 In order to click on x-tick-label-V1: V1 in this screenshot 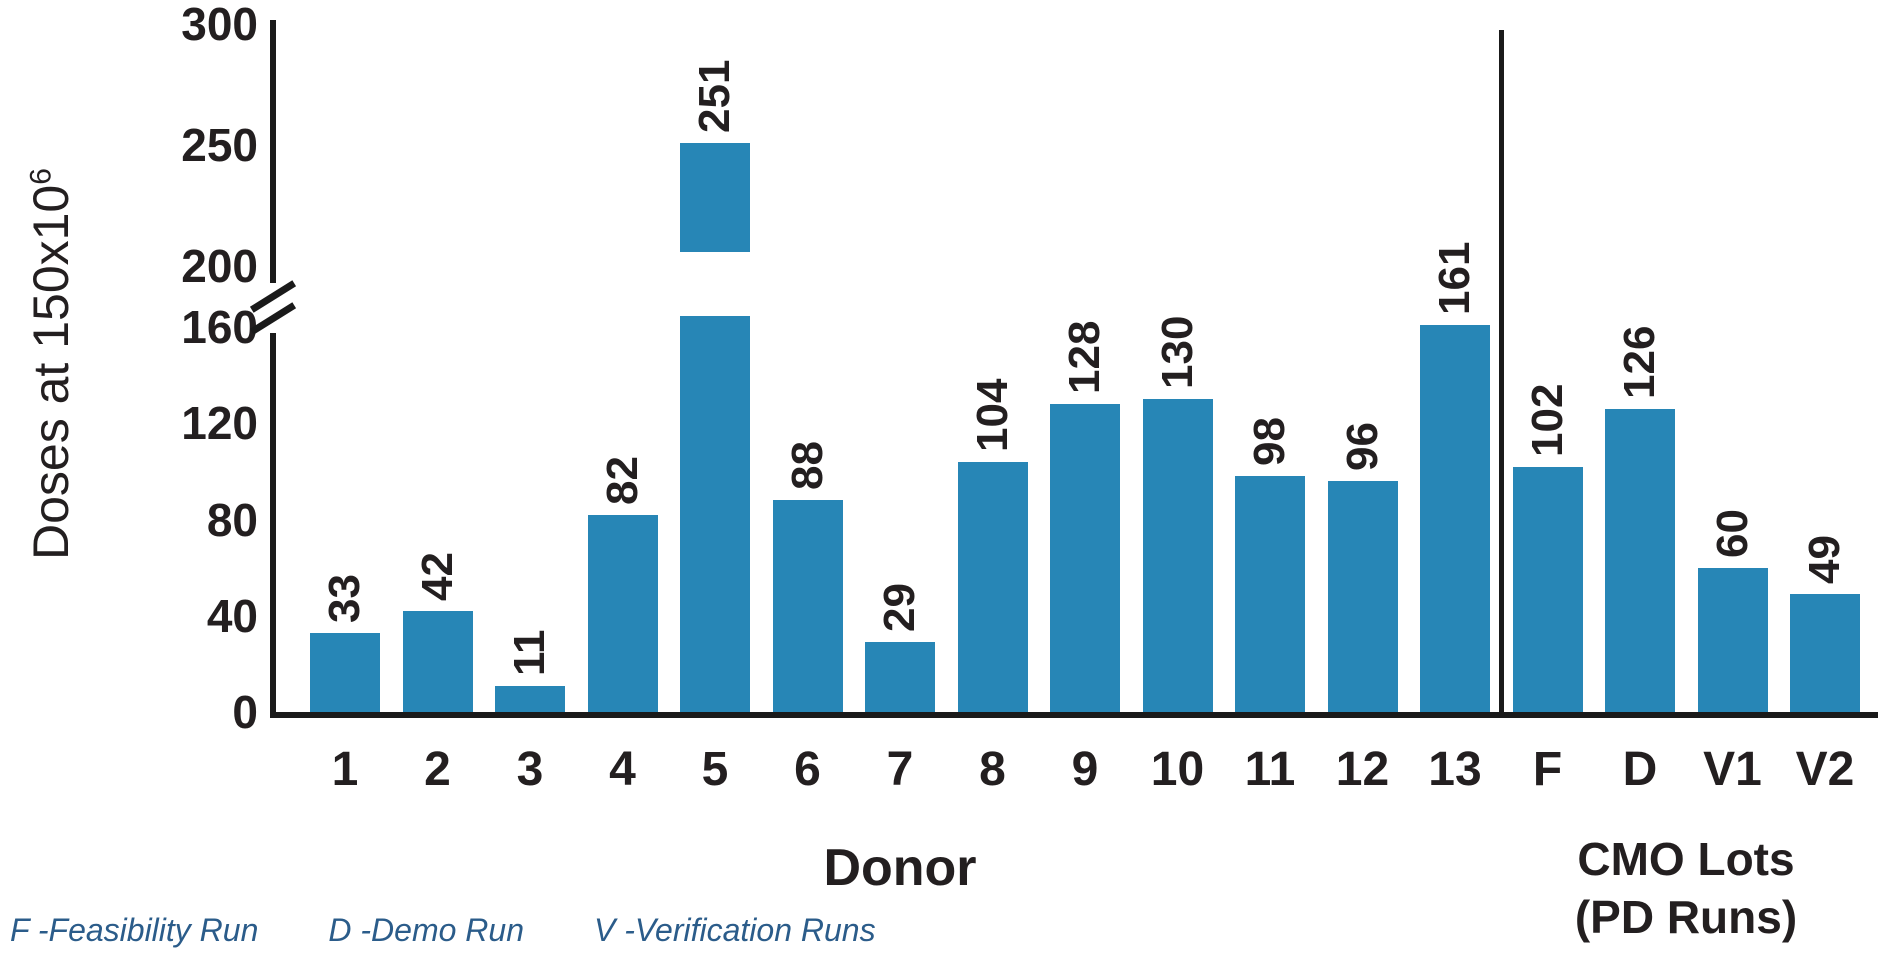, I will do `click(1732, 769)`.